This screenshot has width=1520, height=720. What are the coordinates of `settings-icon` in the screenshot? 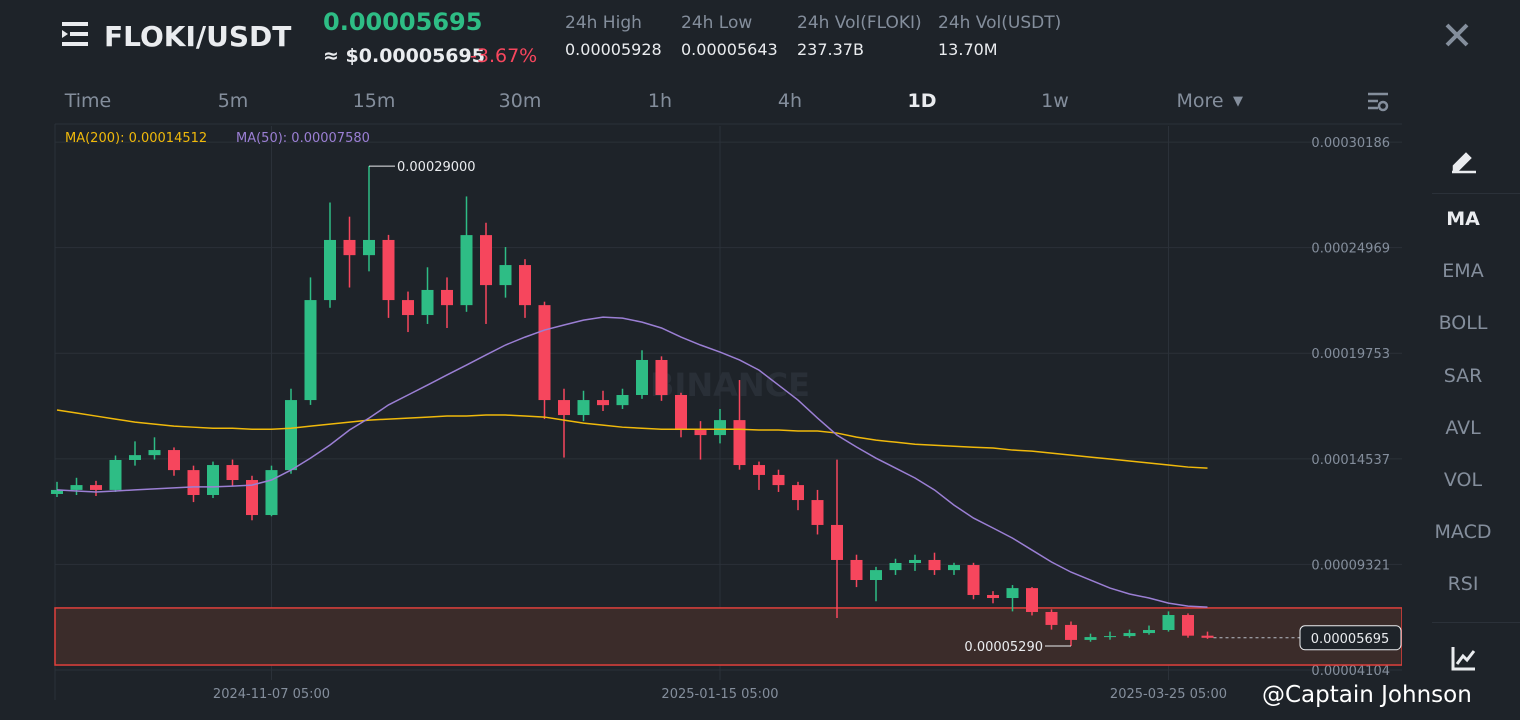 It's located at (1378, 102).